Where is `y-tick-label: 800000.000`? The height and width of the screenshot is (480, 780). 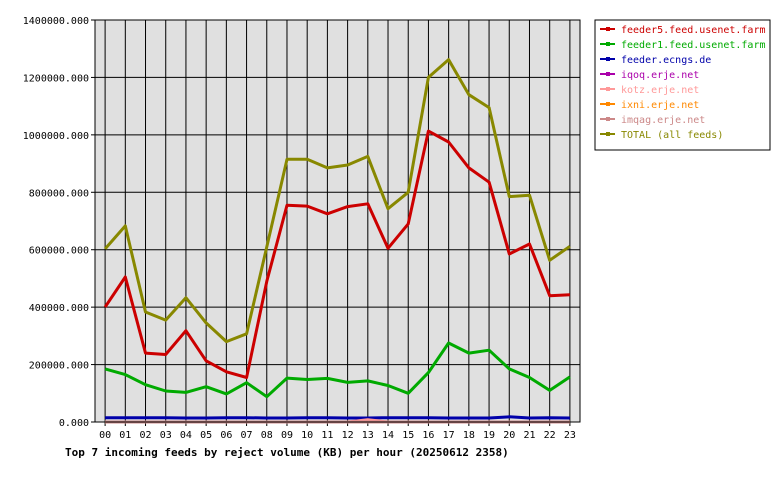
y-tick-label: 800000.000 is located at coordinates (59, 193).